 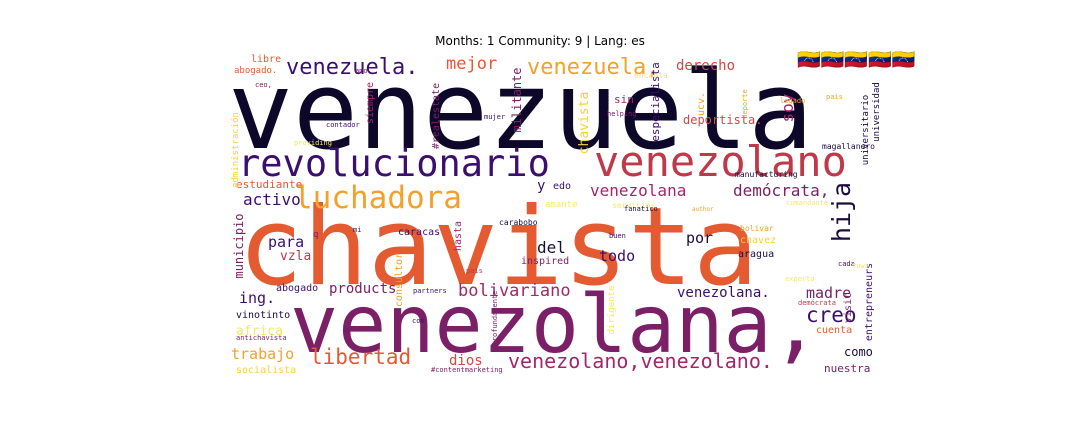 What do you see at coordinates (847, 368) in the screenshot?
I see `word-45: nuestra` at bounding box center [847, 368].